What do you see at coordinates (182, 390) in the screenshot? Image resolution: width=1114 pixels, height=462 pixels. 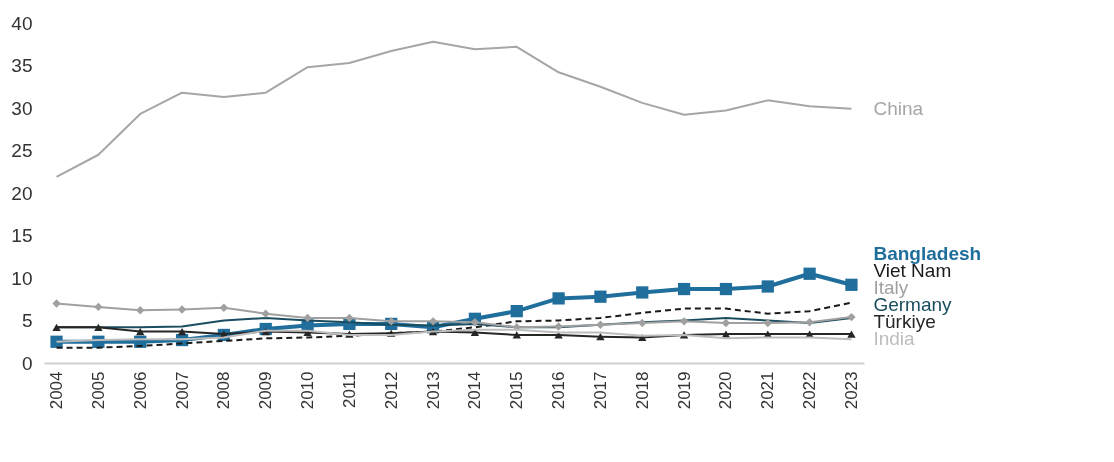 I see `x-tick-label: 2007` at bounding box center [182, 390].